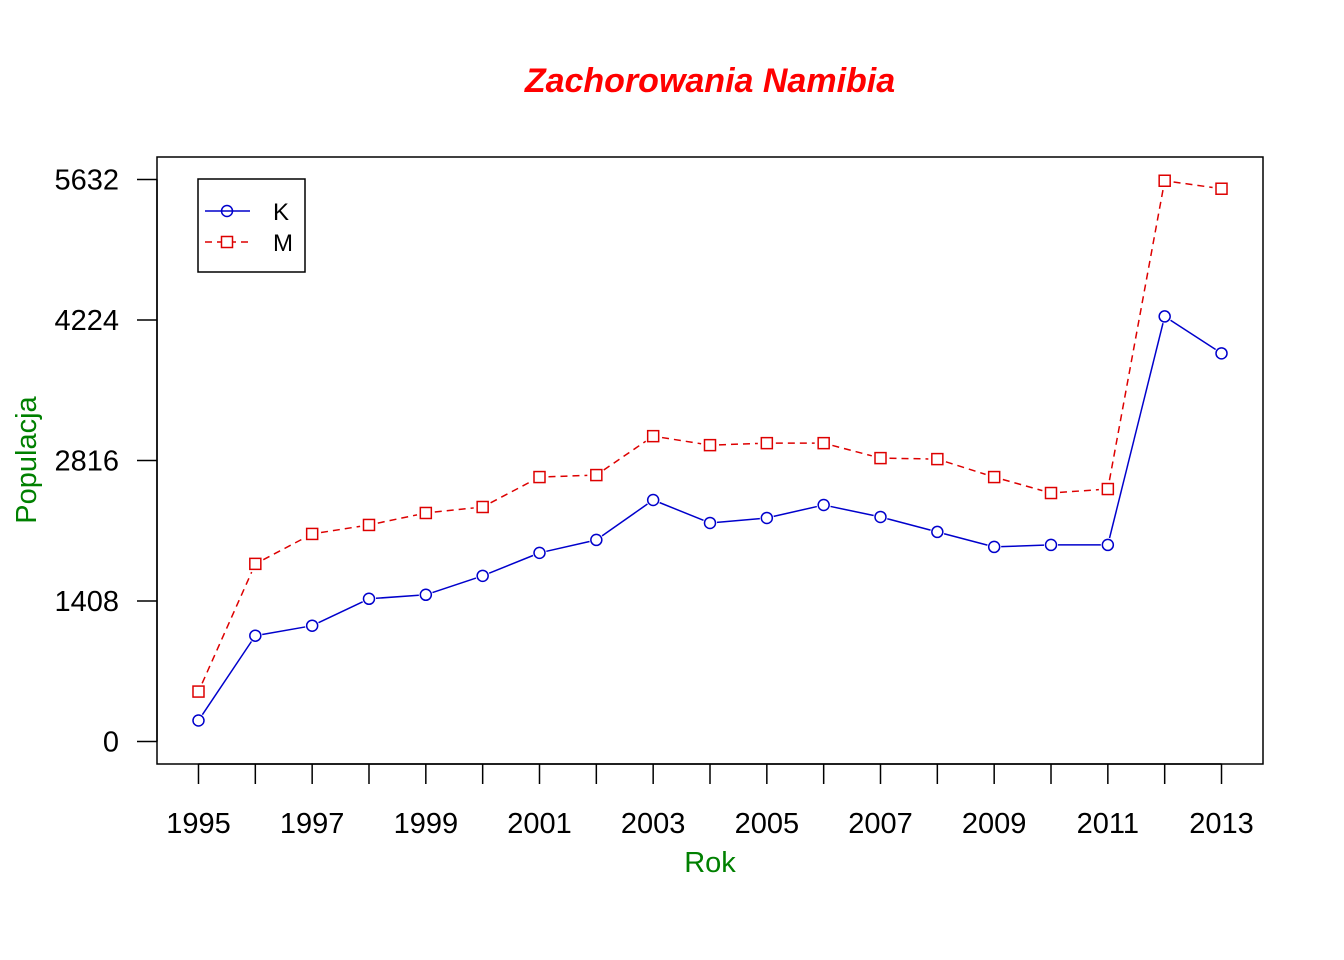 This screenshot has width=1344, height=960. I want to click on y-tick-label: 5632, so click(86, 181).